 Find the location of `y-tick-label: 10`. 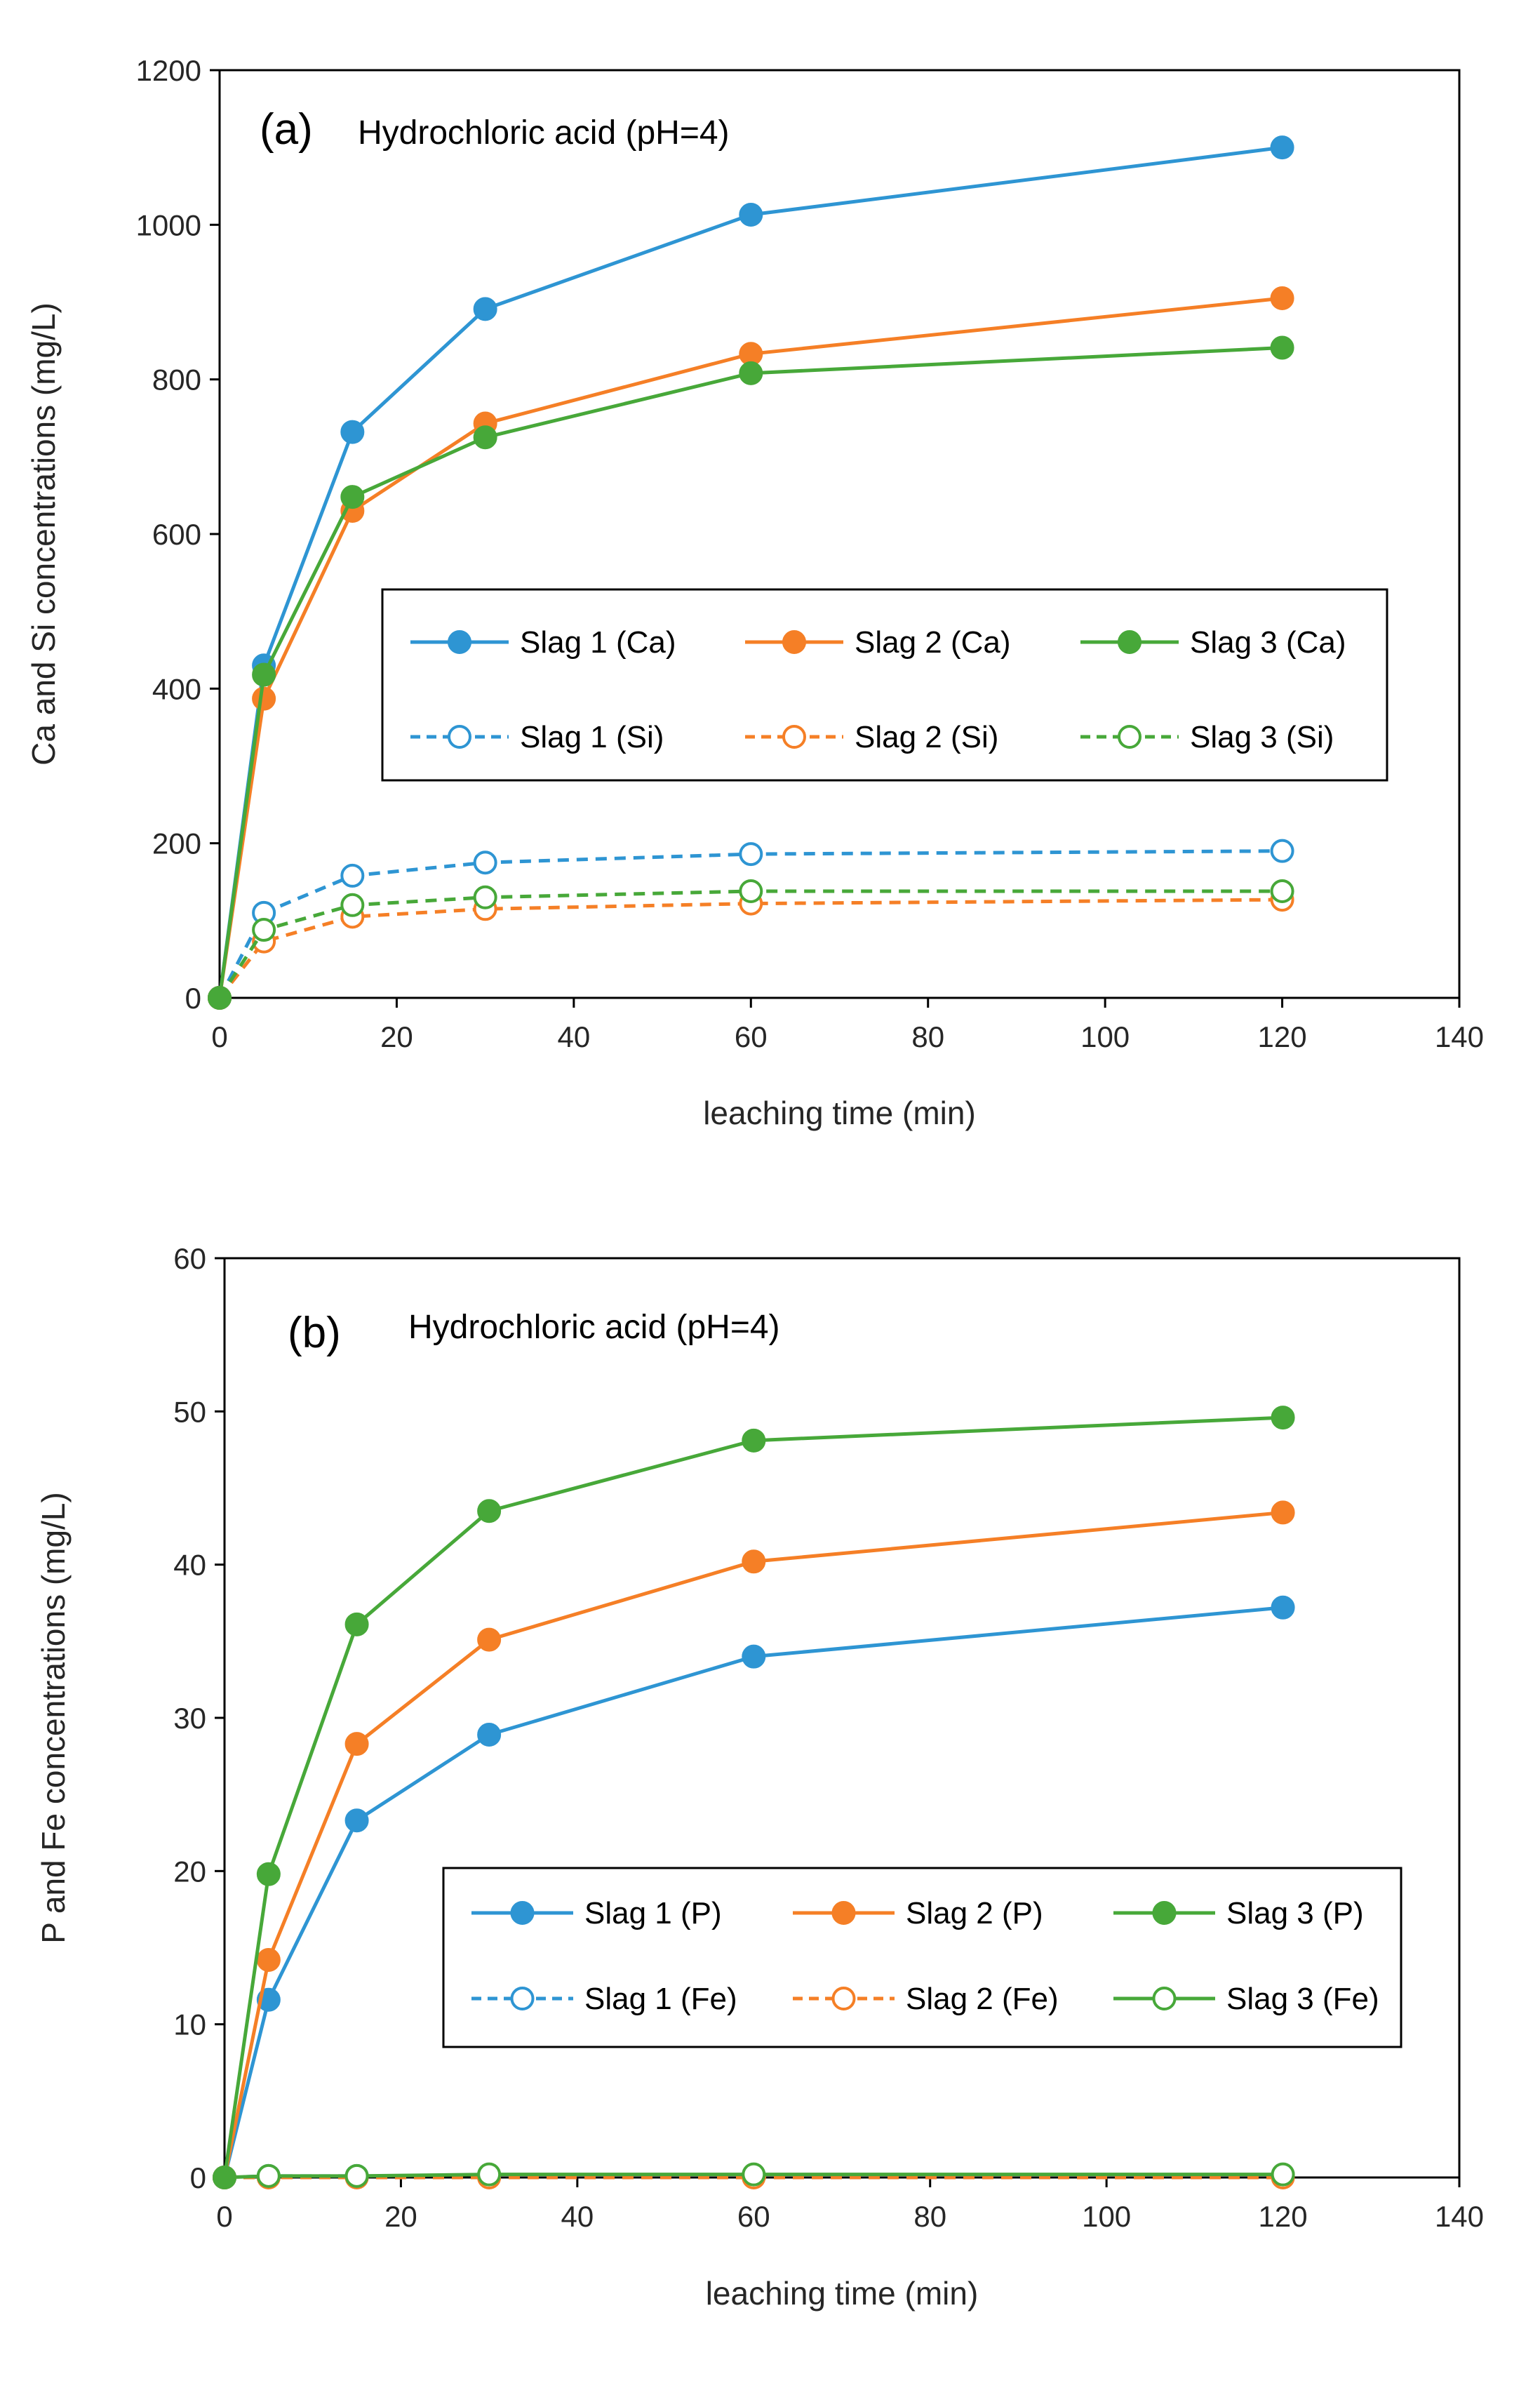

y-tick-label: 10 is located at coordinates (189, 2024).